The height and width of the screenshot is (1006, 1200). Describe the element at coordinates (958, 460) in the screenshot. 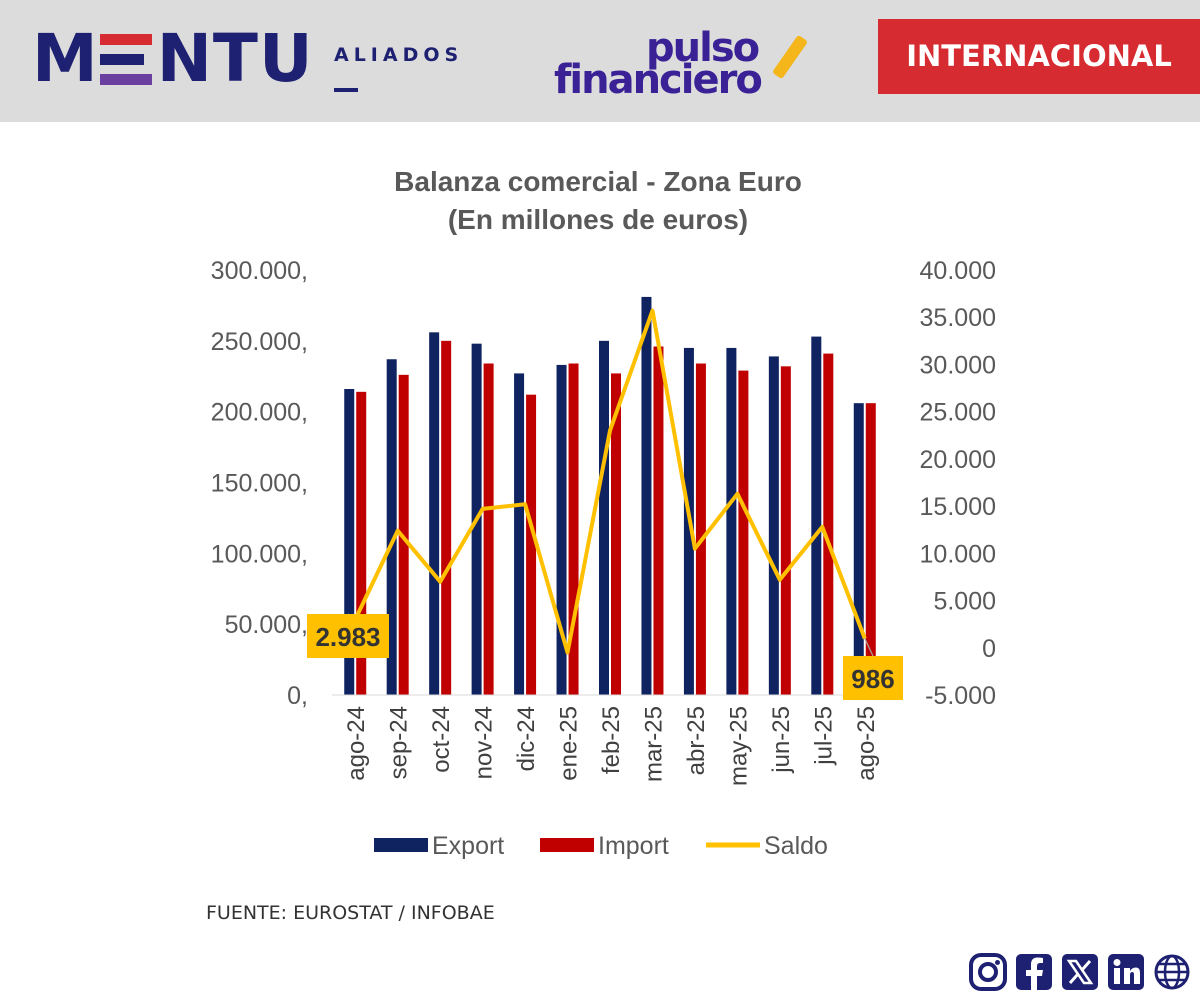

I see `y-right-tick-label: 20.000` at that location.